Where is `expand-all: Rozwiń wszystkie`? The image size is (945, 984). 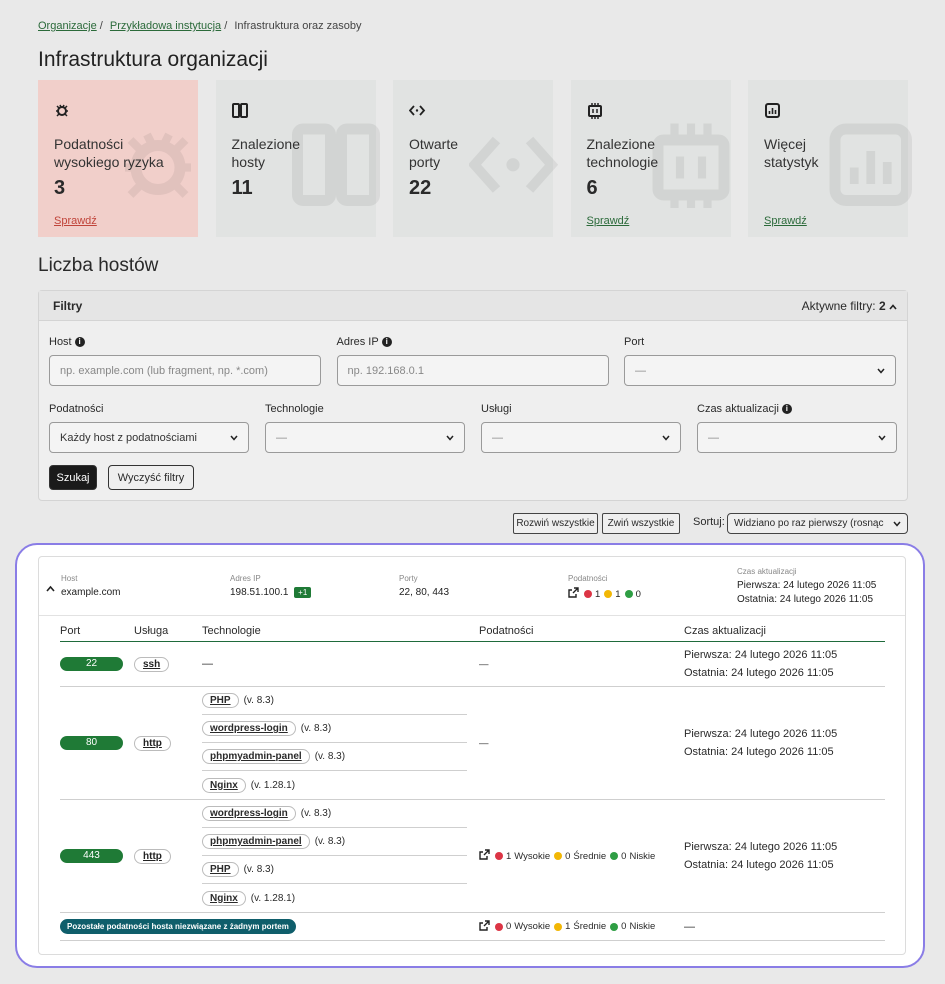
expand-all: Rozwiń wszystkie is located at coordinates (555, 523).